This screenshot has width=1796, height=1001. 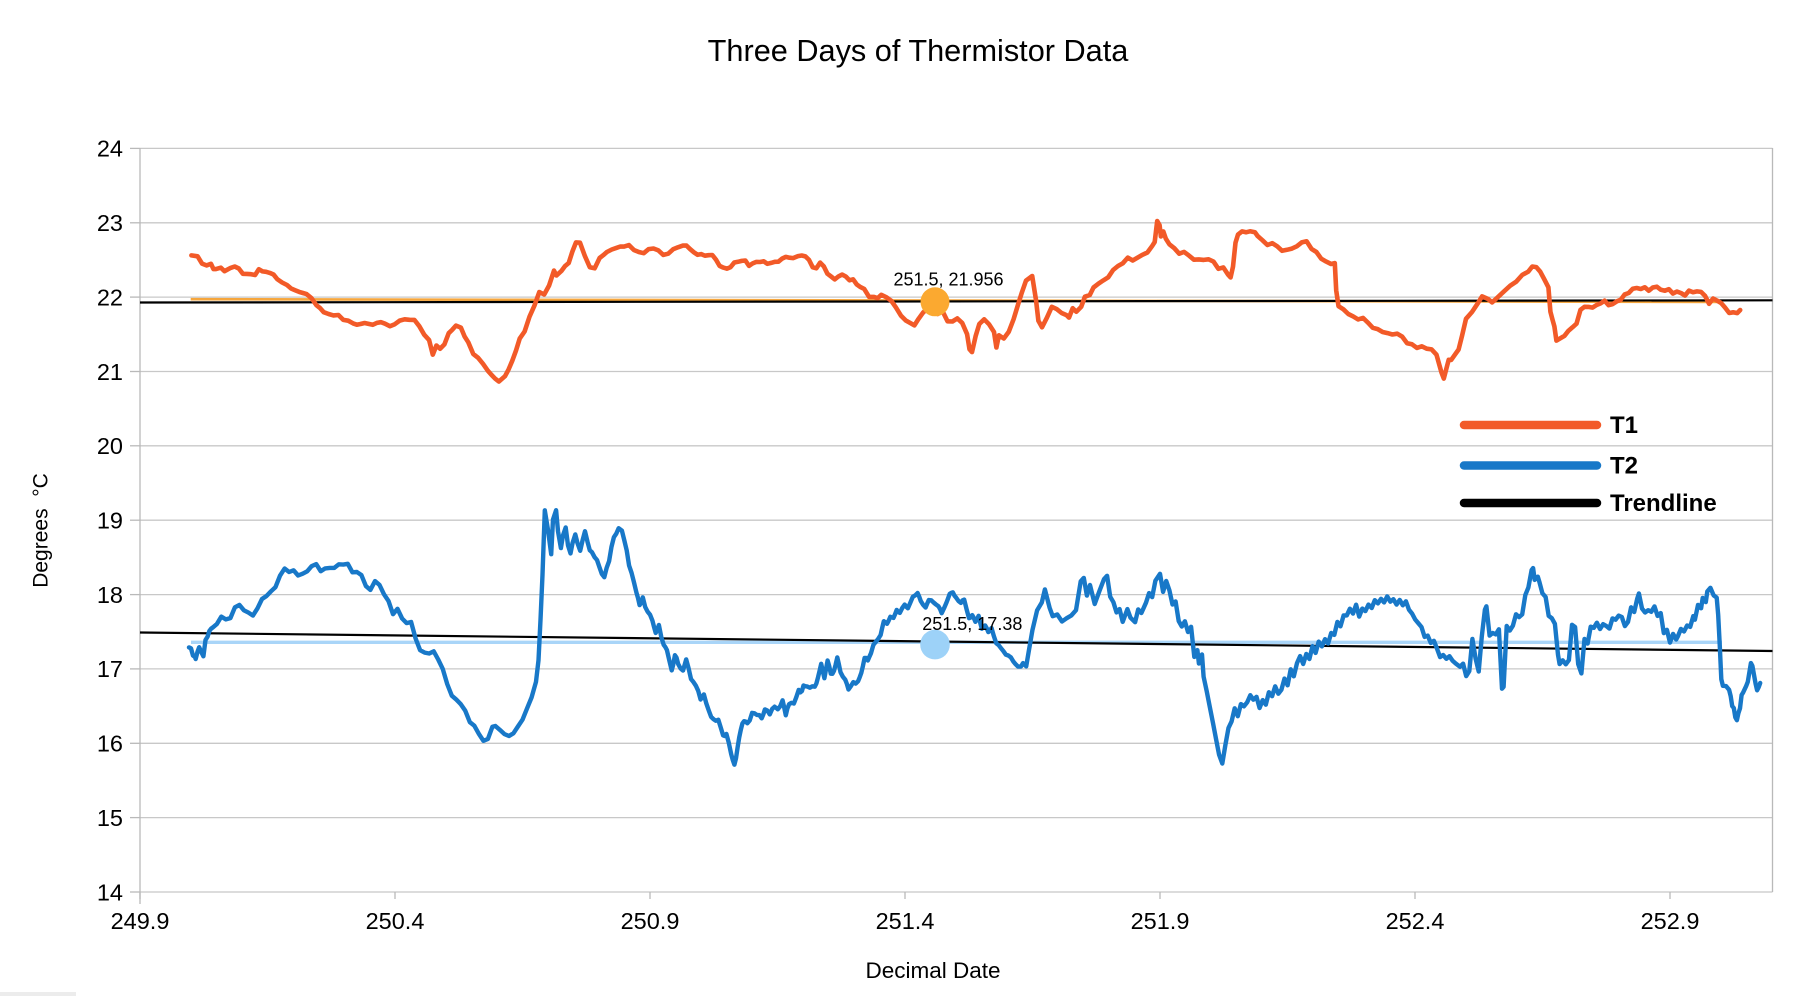 What do you see at coordinates (110, 521) in the screenshot?
I see `svg-text: 19` at bounding box center [110, 521].